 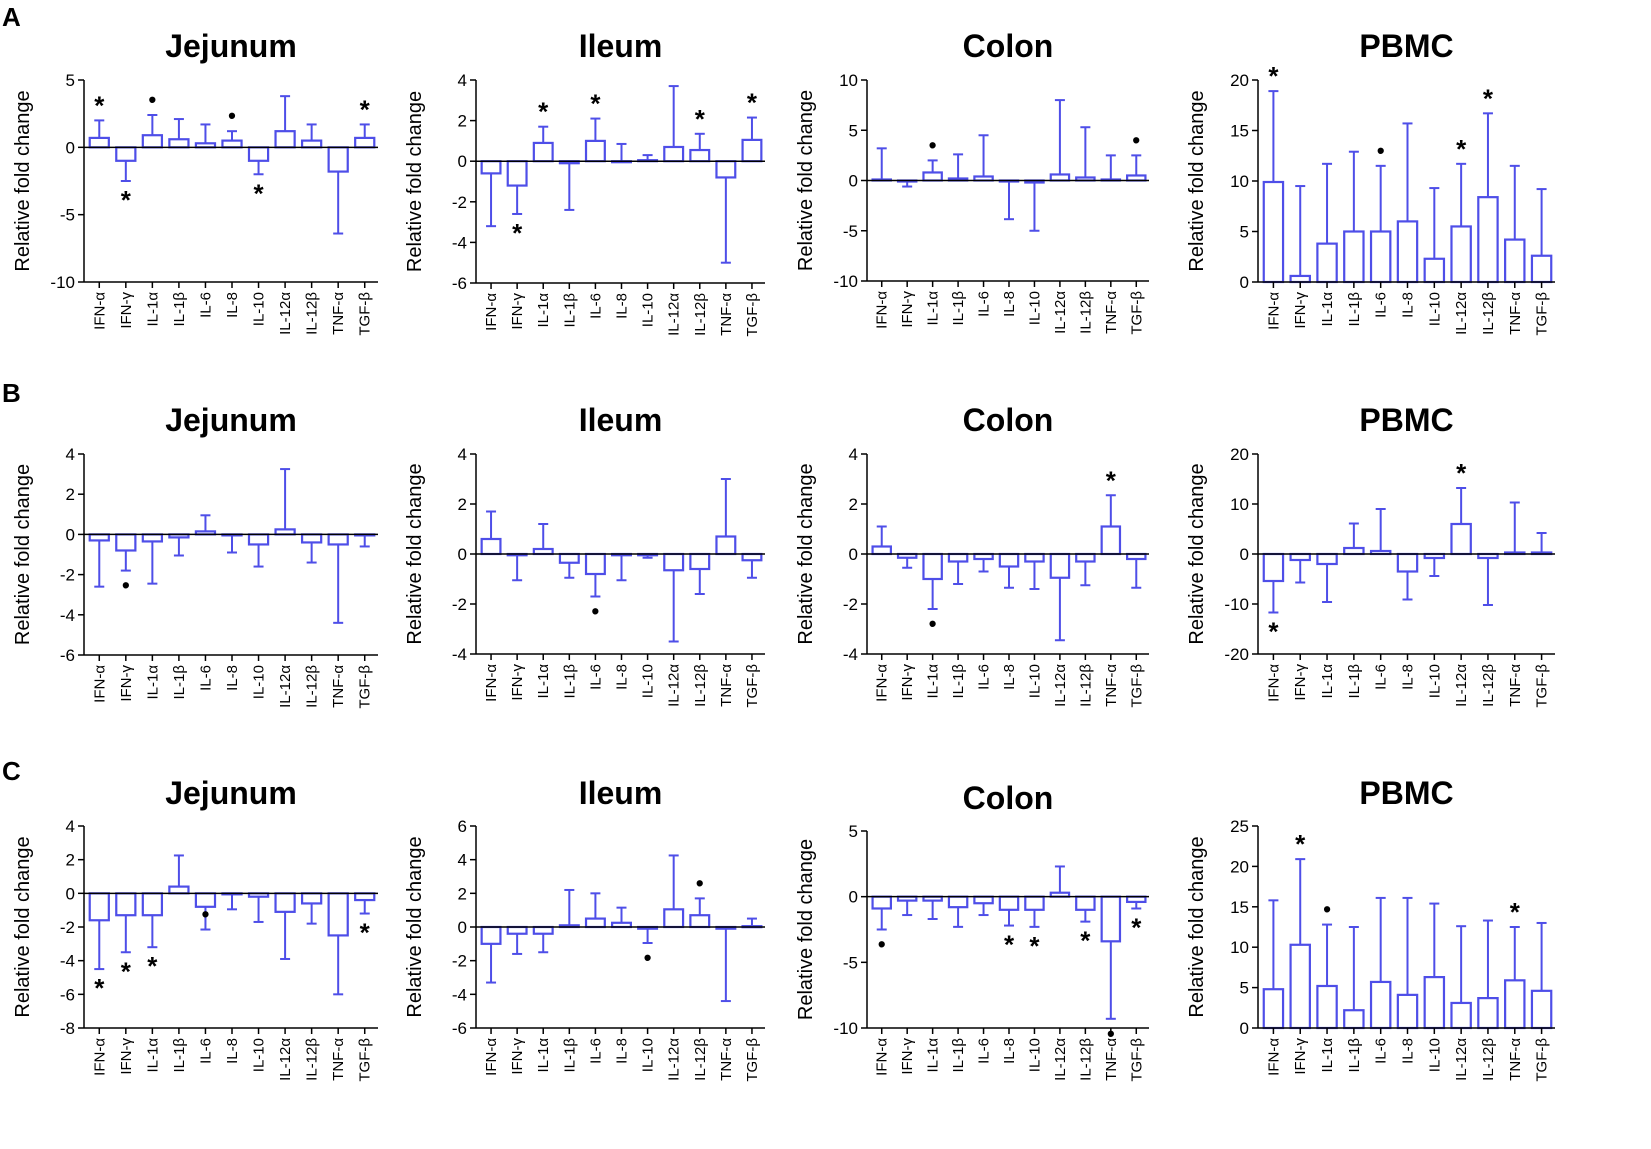 I want to click on y-tick-label: -6, so click(x=67, y=655).